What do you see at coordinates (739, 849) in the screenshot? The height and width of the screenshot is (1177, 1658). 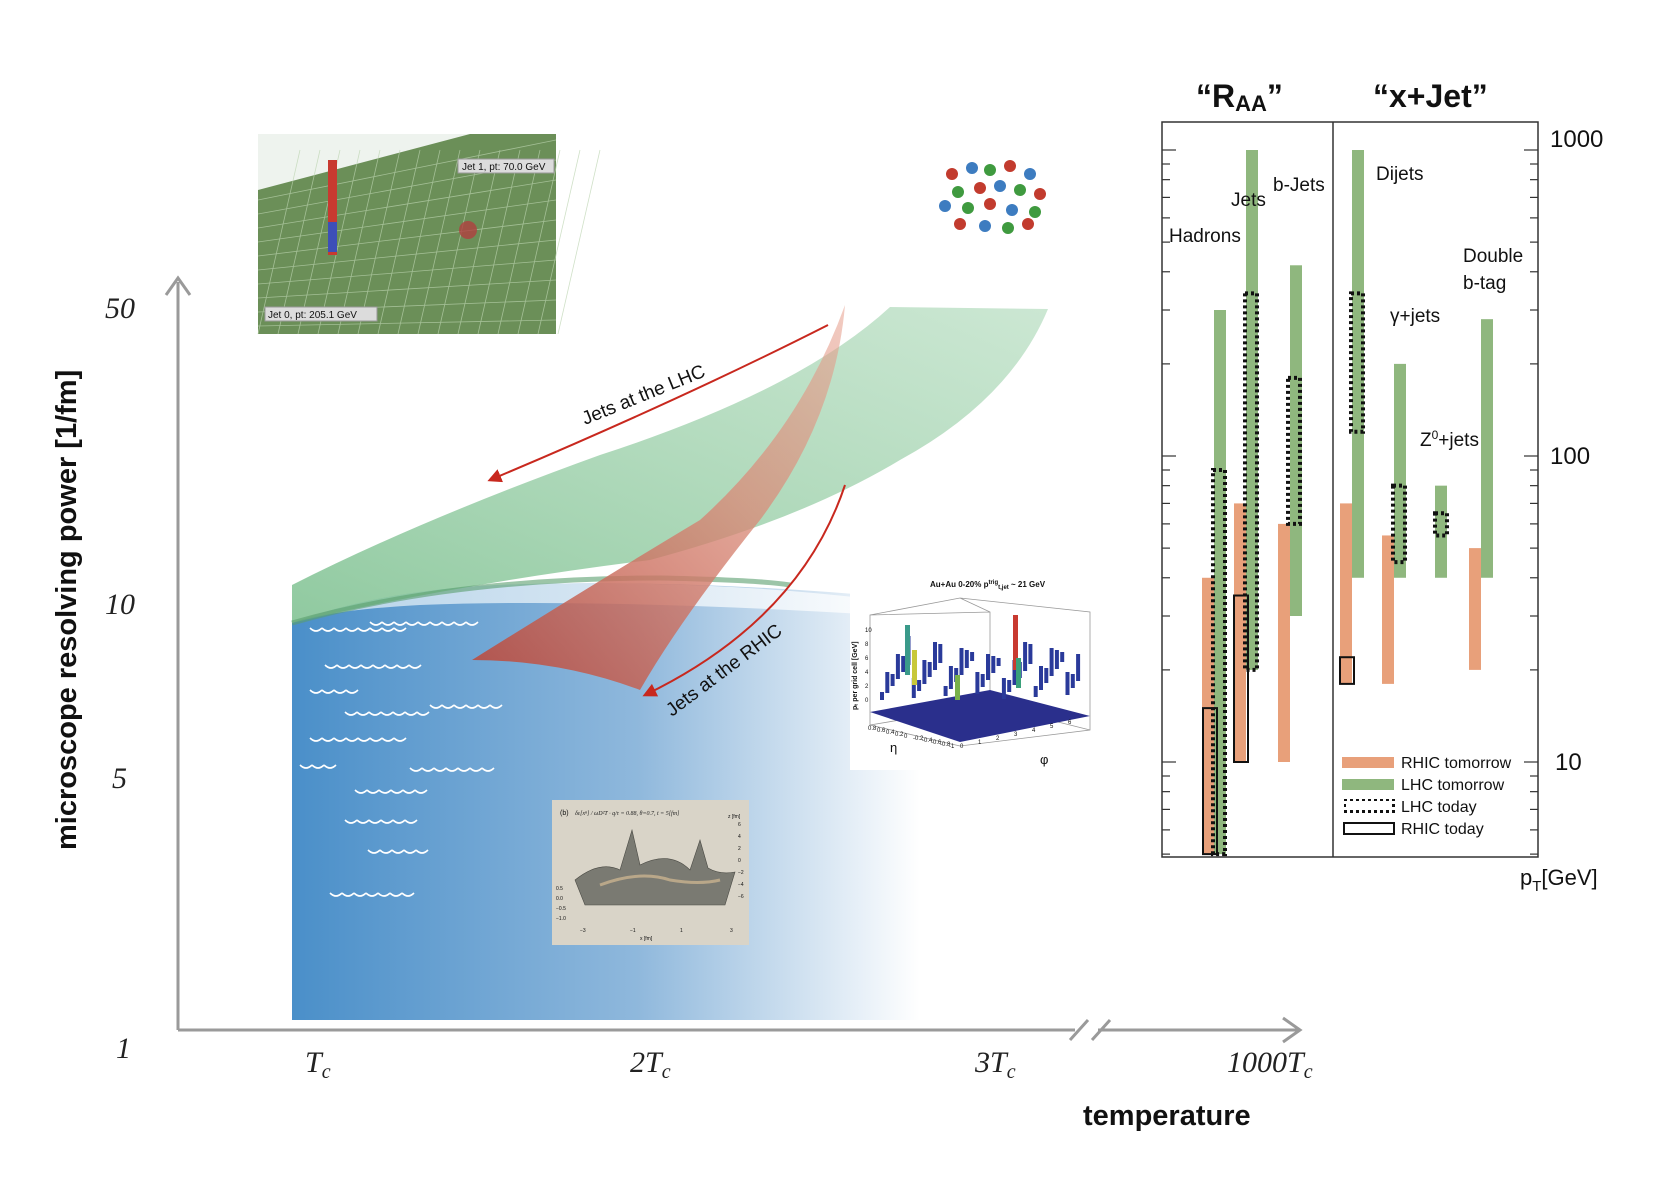 I see `surface-z-tick: 2` at bounding box center [739, 849].